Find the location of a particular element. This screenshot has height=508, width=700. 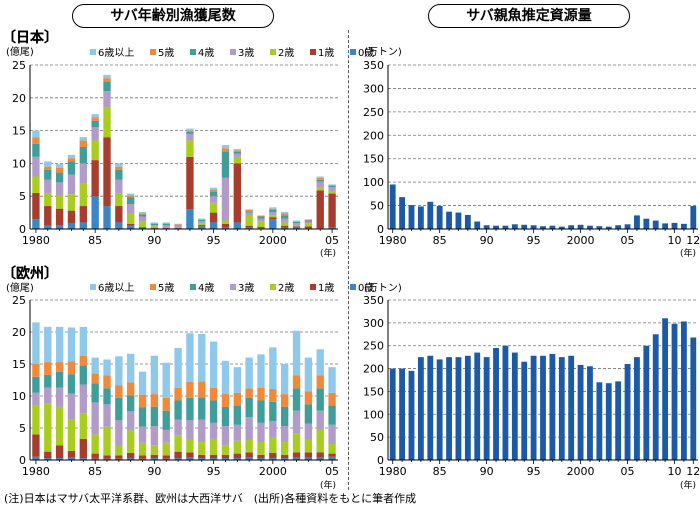

x-axis-unit-label: (年) is located at coordinates (688, 485).